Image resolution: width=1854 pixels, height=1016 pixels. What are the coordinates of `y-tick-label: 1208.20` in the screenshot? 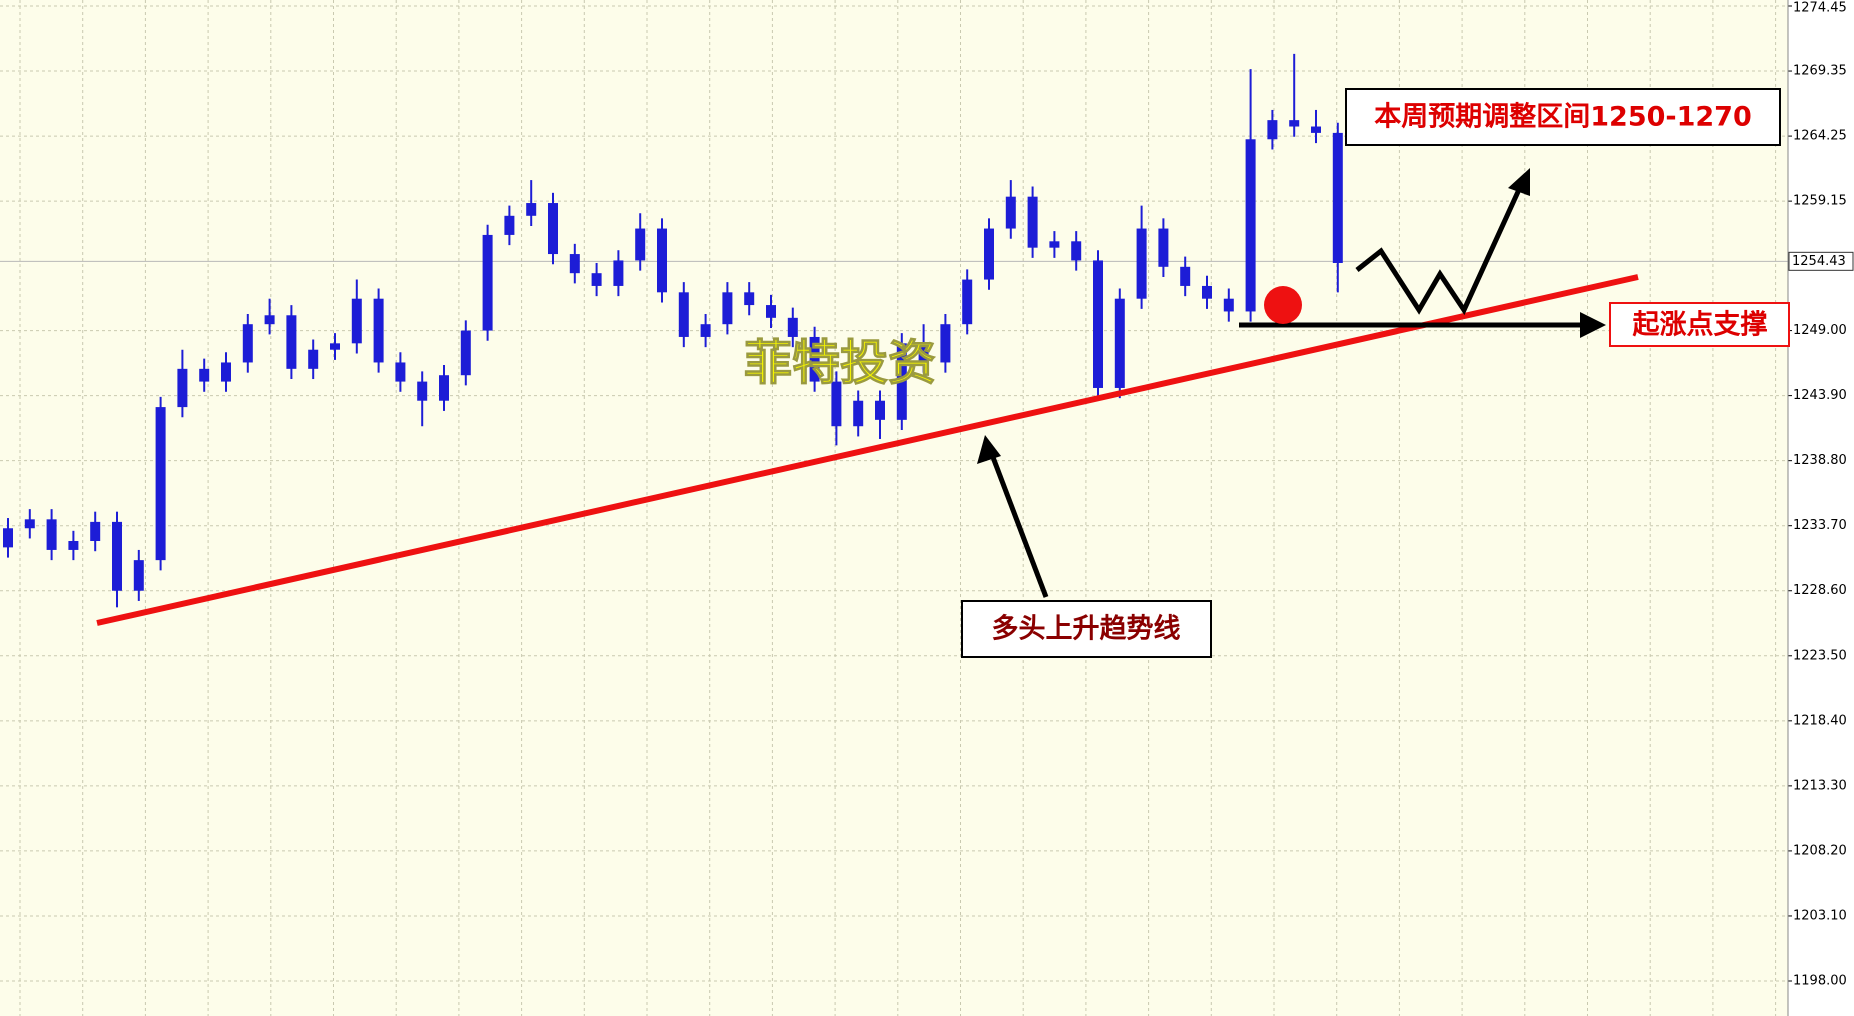 It's located at (1820, 850).